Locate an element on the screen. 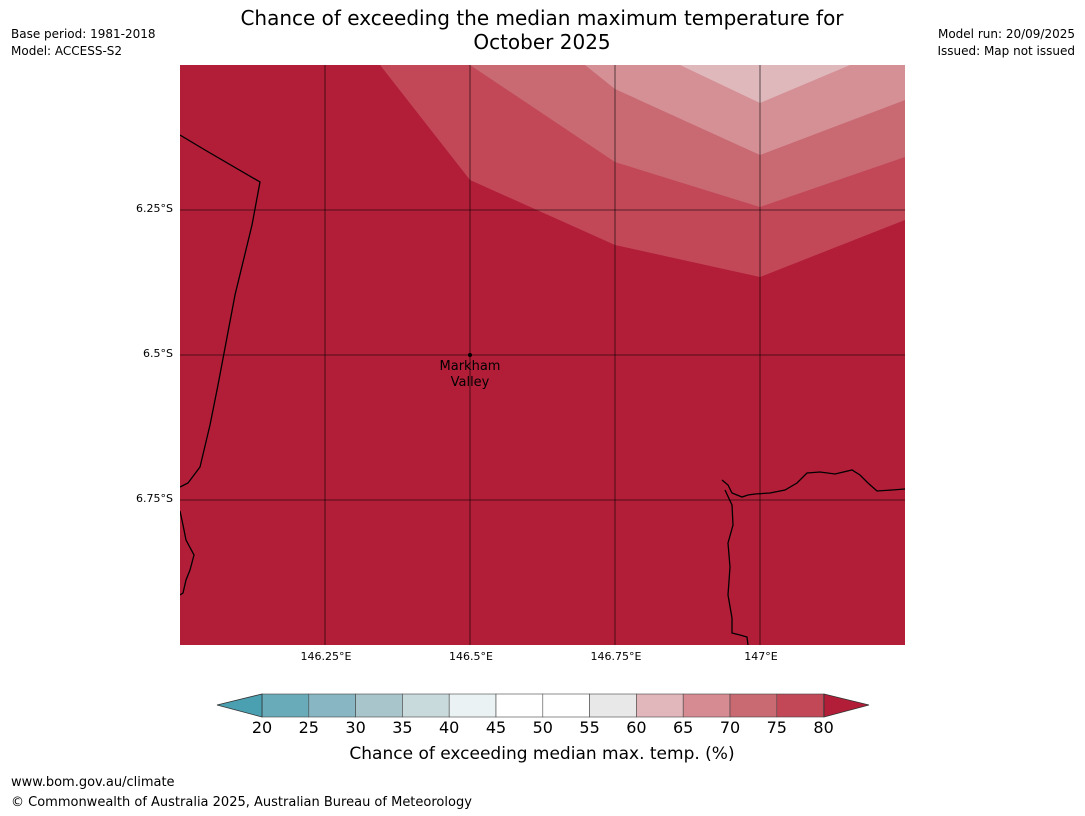 Image resolution: width=1085 pixels, height=816 pixels. place-label: Markham Valley is located at coordinates (470, 375).